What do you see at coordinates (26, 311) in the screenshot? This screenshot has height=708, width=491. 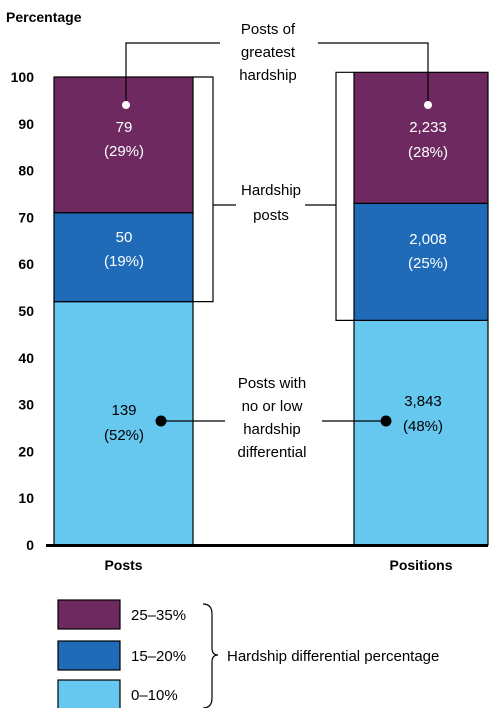 I see `y-tick-label: 50` at bounding box center [26, 311].